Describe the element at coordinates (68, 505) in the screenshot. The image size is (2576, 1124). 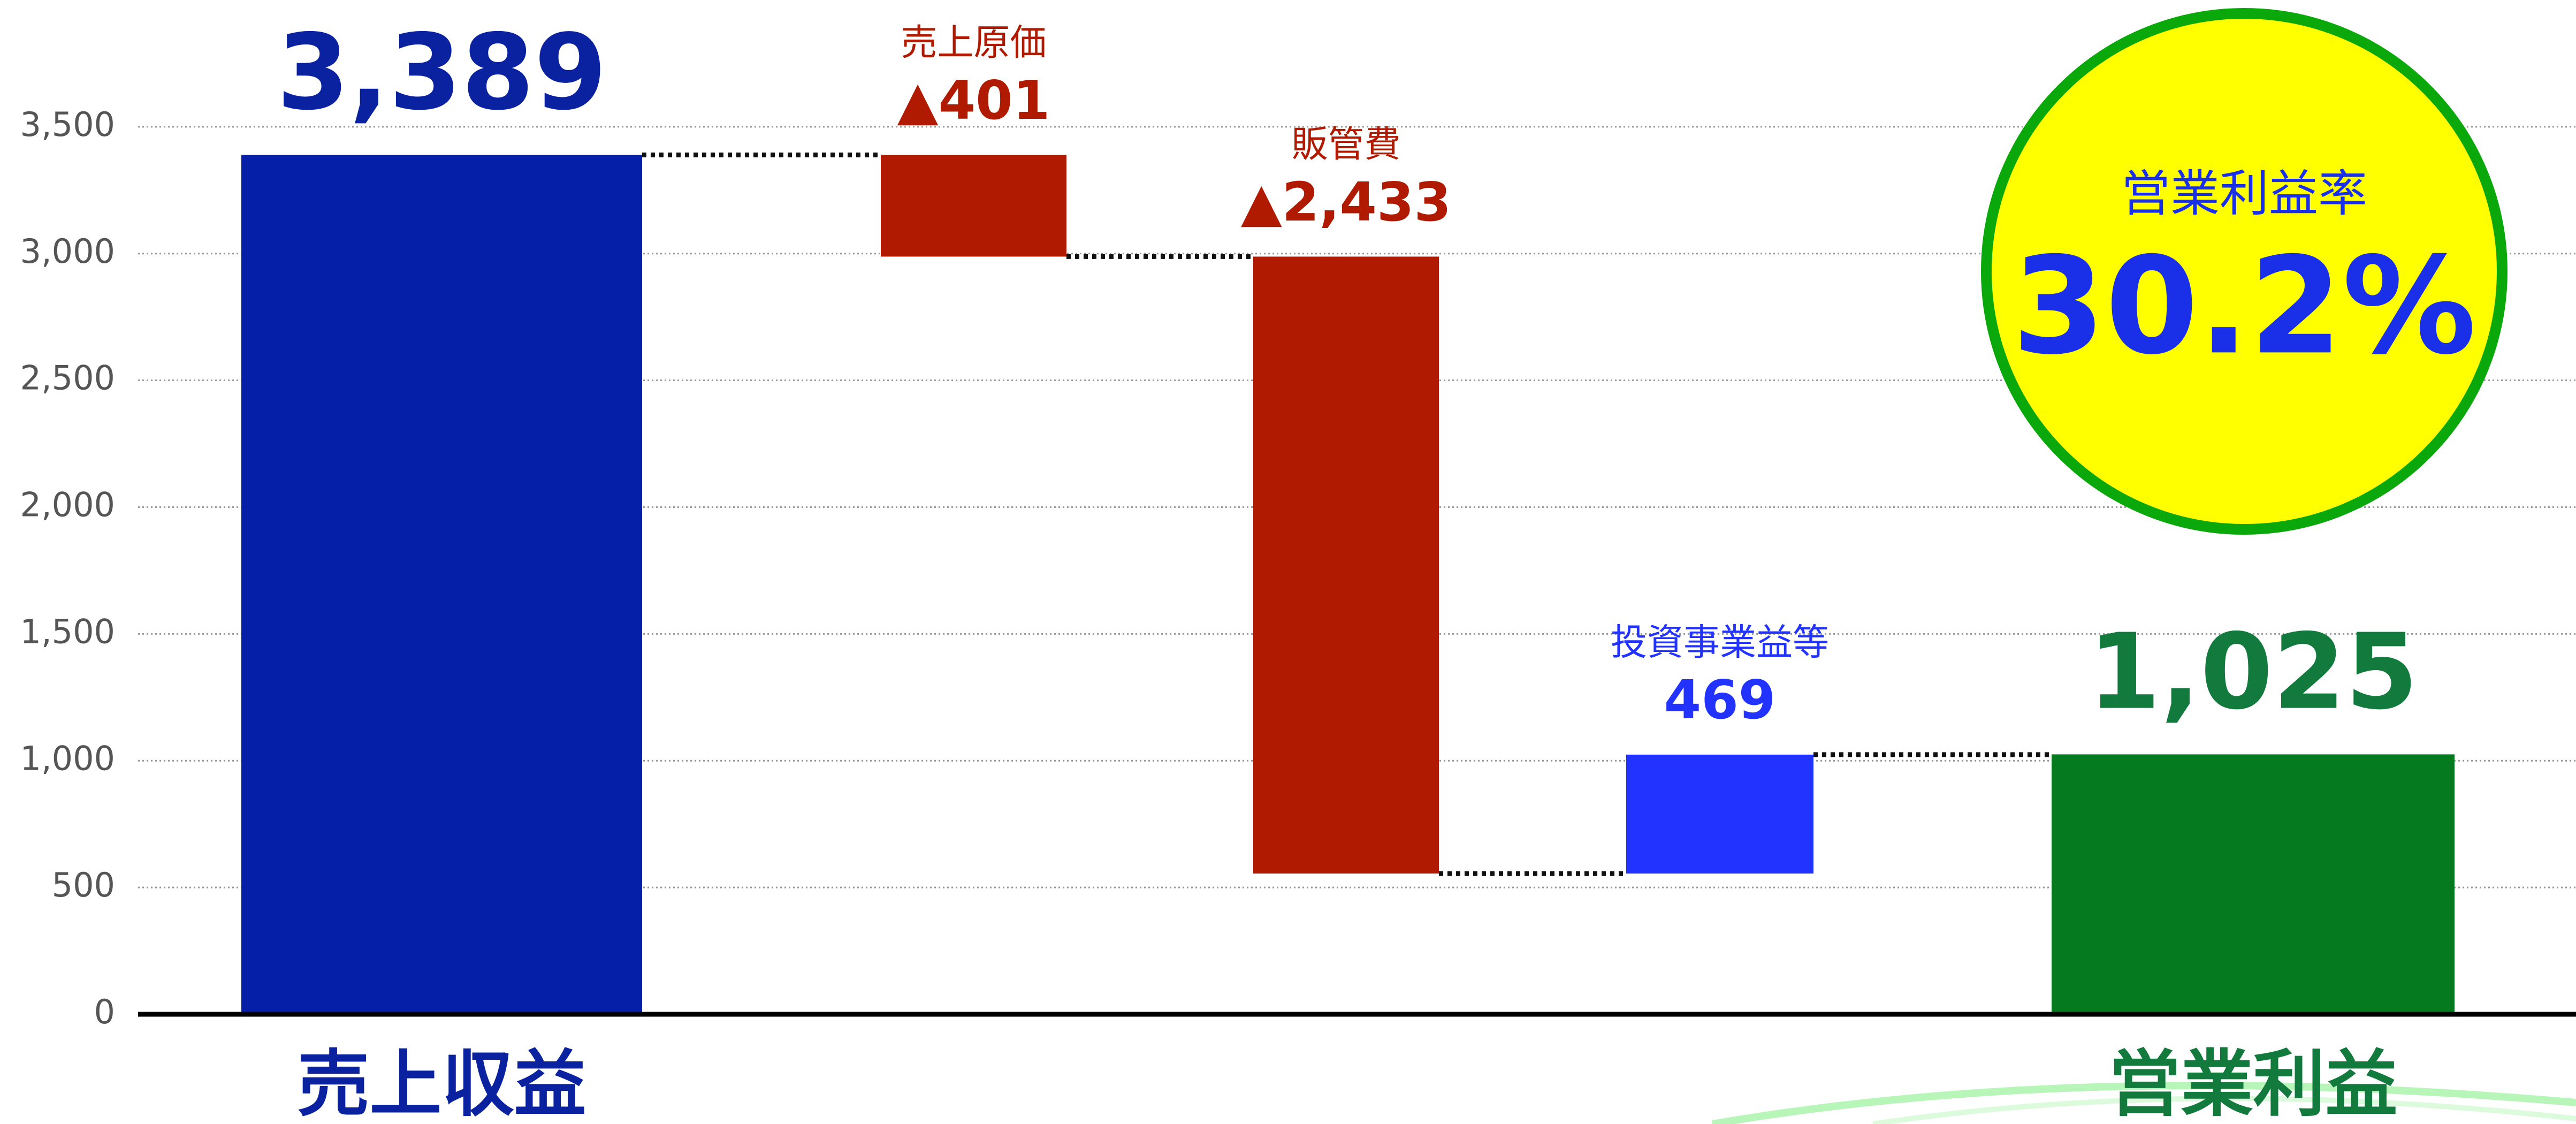
I see `y-tick-label: 2,000` at that location.